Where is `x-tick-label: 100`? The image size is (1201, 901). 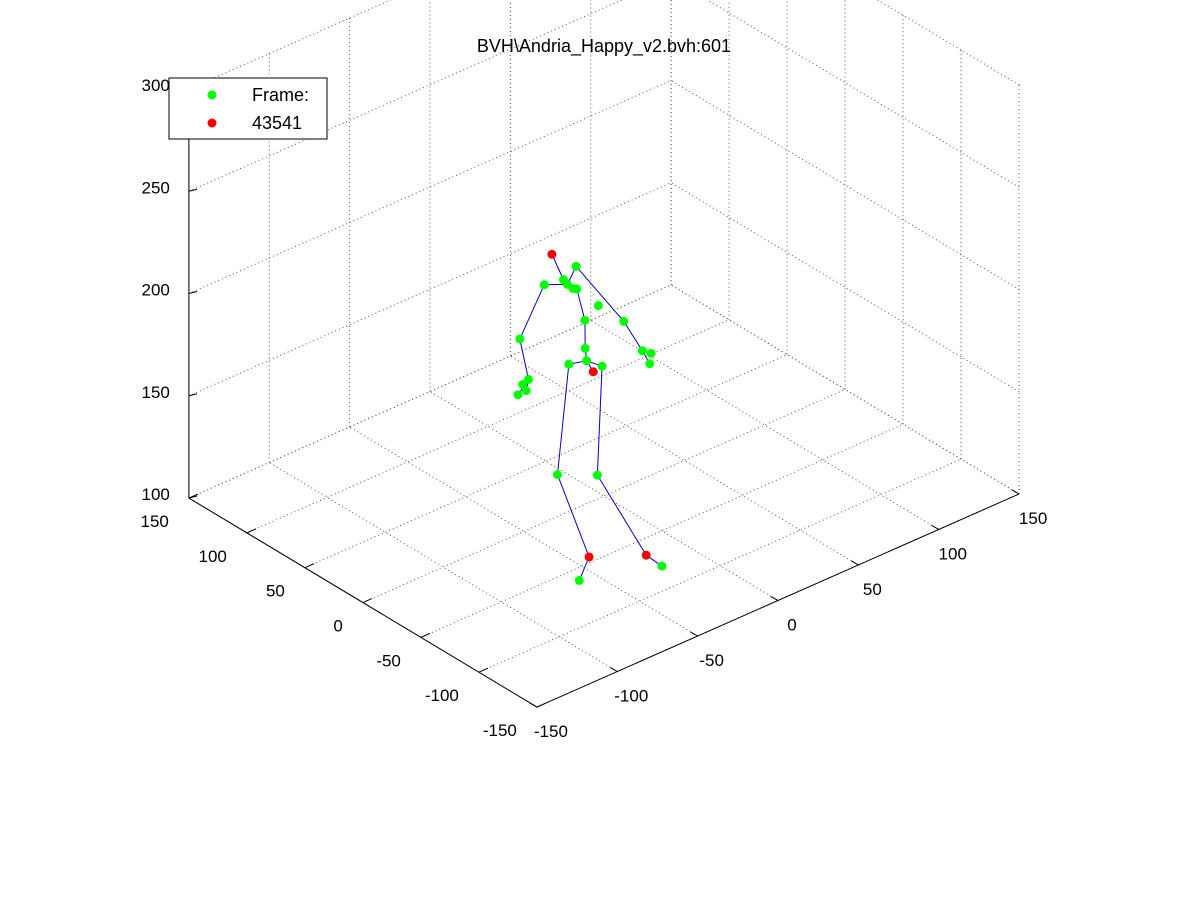
x-tick-label: 100 is located at coordinates (953, 553).